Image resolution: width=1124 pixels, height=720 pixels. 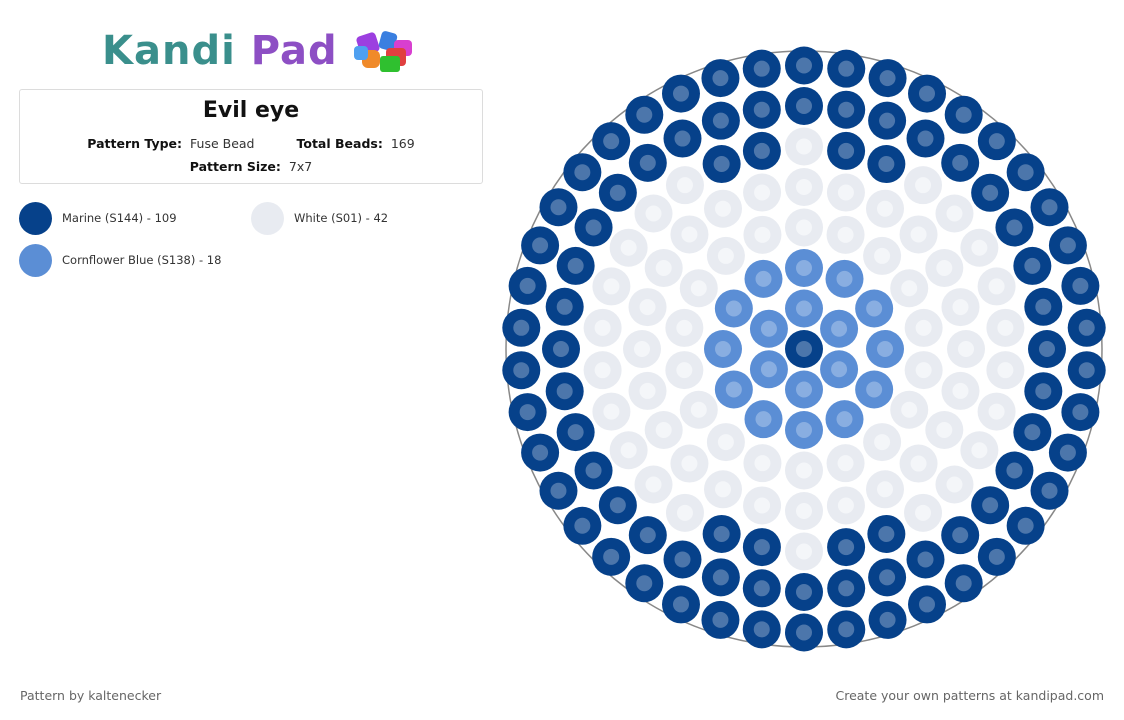 What do you see at coordinates (91, 695) in the screenshot?
I see `pattern-author: Pattern by kaltenecker` at bounding box center [91, 695].